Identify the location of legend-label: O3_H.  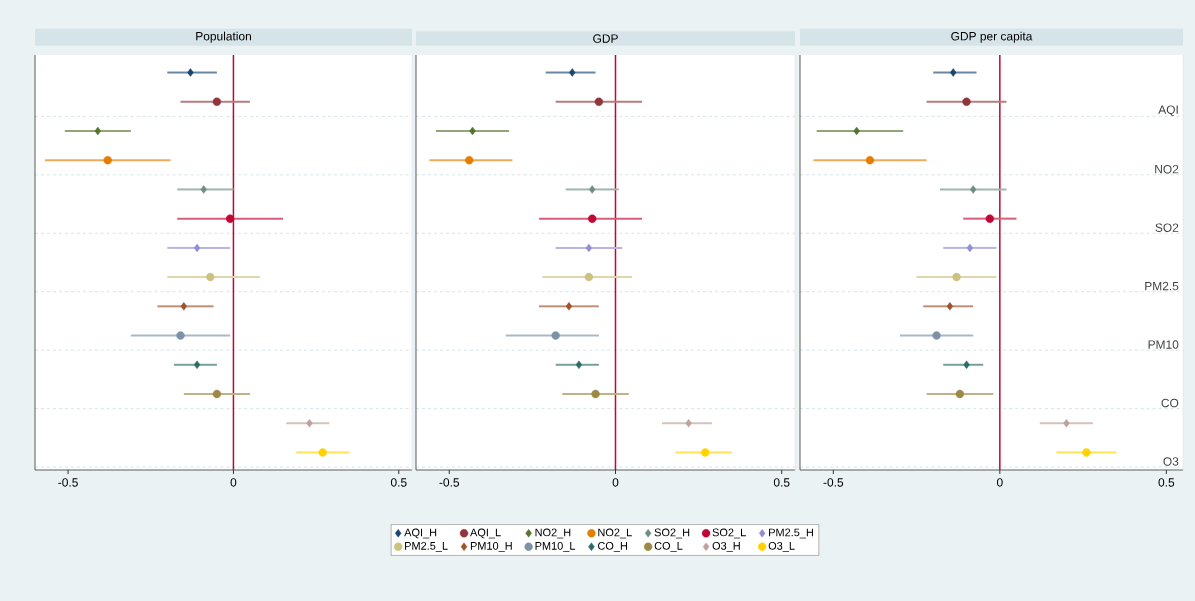
(726, 546).